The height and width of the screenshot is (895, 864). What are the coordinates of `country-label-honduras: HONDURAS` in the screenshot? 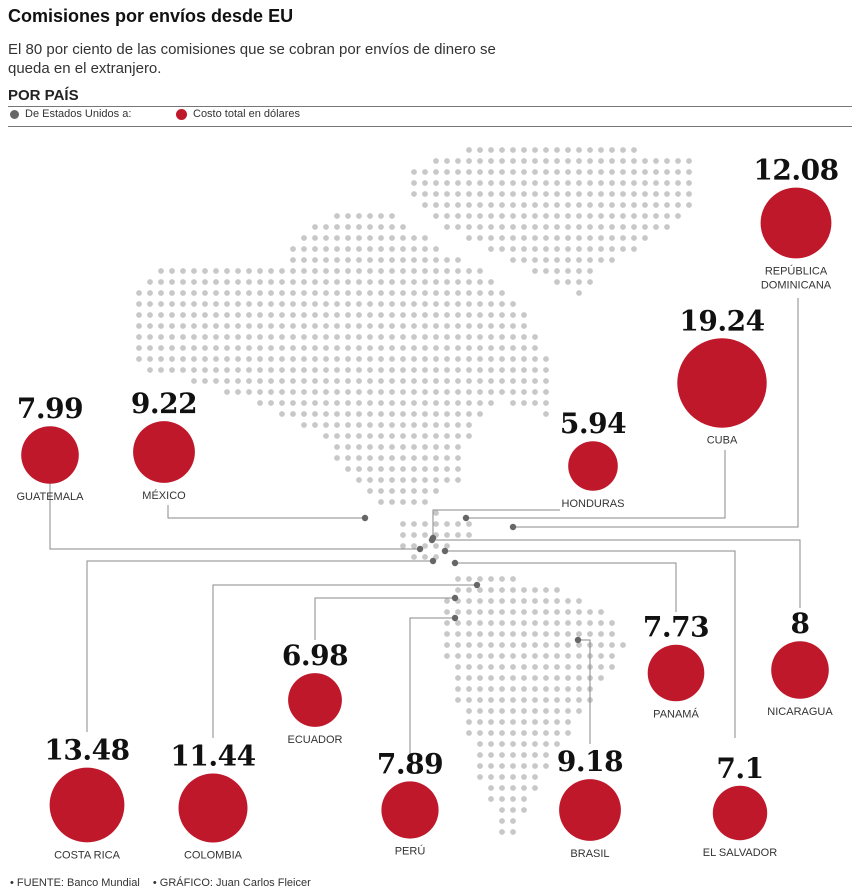 It's located at (593, 504).